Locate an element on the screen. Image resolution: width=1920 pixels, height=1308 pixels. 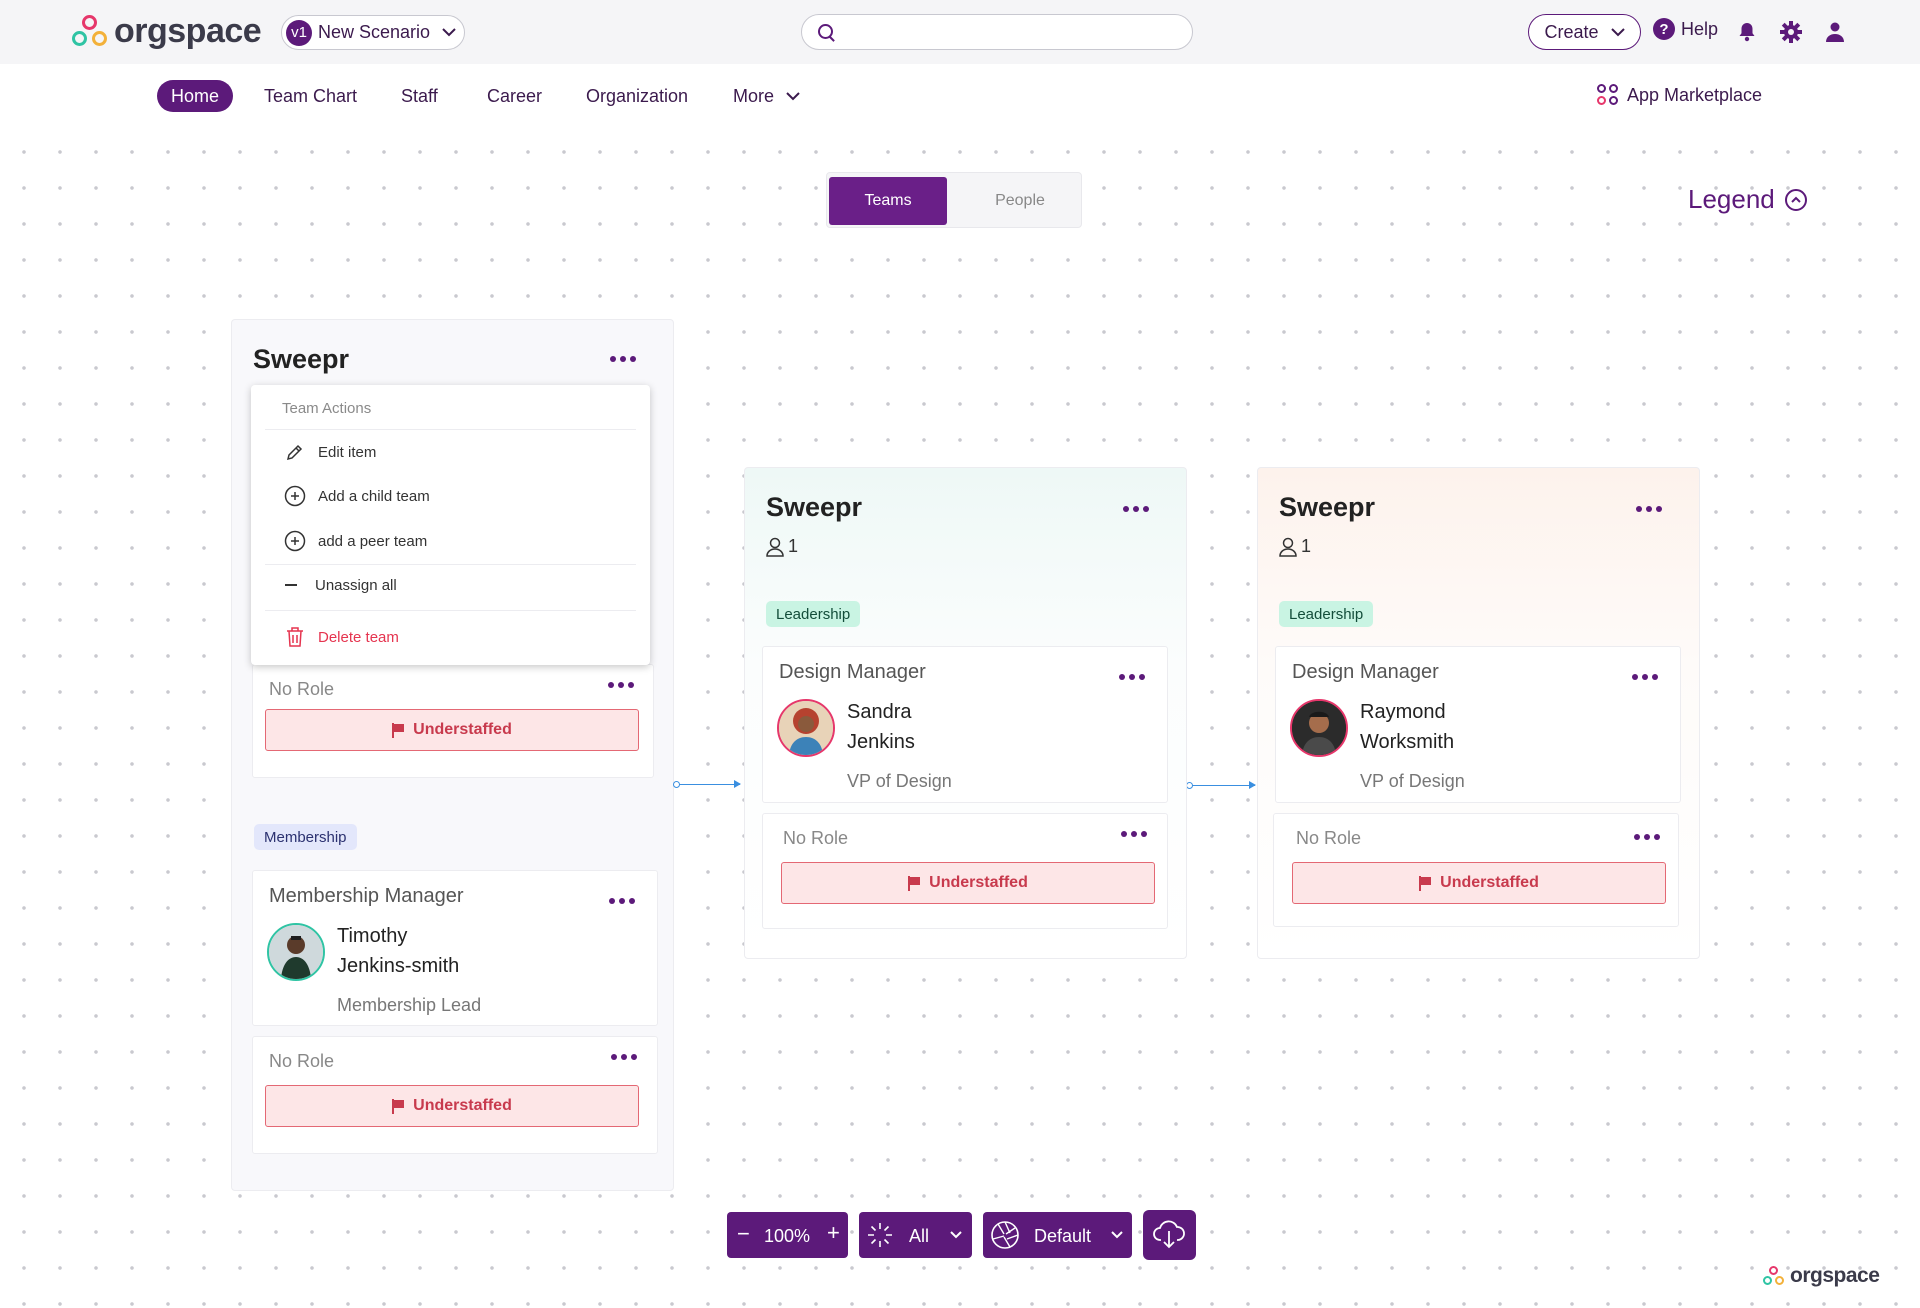
legend-toggle: Legend is located at coordinates (1747, 199).